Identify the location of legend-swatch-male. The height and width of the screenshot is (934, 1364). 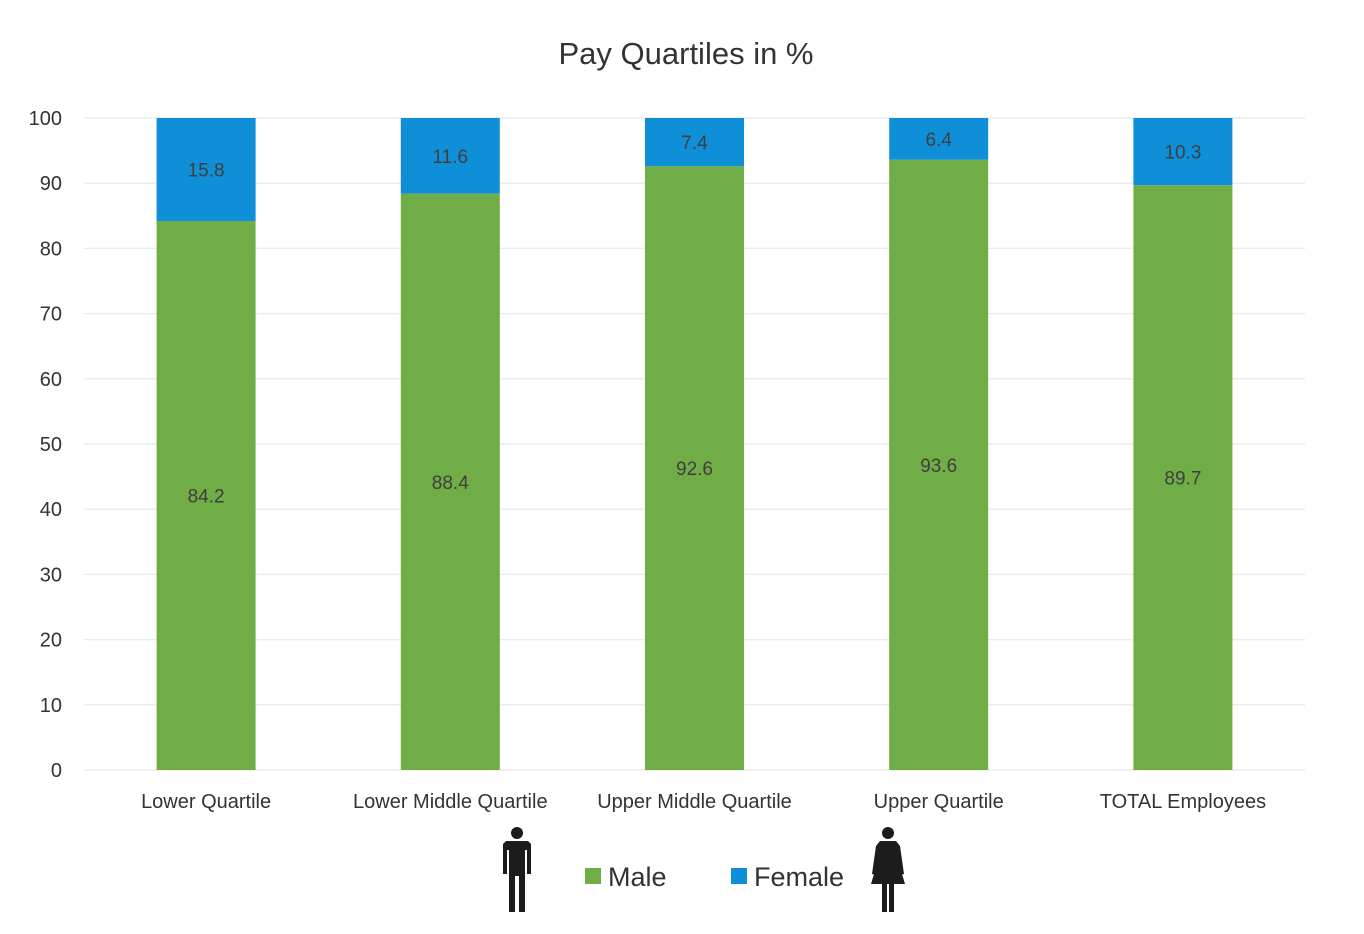
(593, 876).